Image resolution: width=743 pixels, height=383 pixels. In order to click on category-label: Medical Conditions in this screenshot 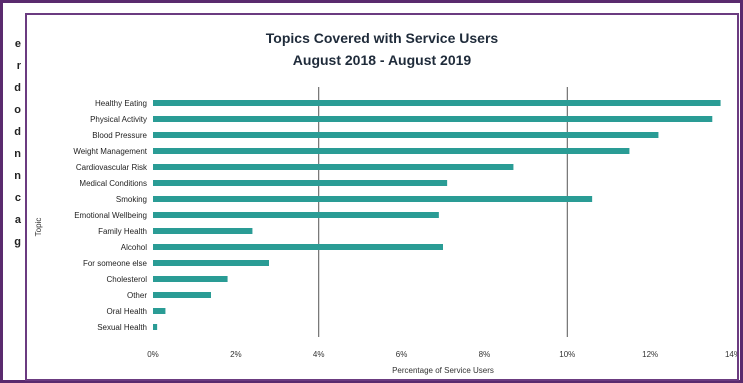, I will do `click(113, 183)`.